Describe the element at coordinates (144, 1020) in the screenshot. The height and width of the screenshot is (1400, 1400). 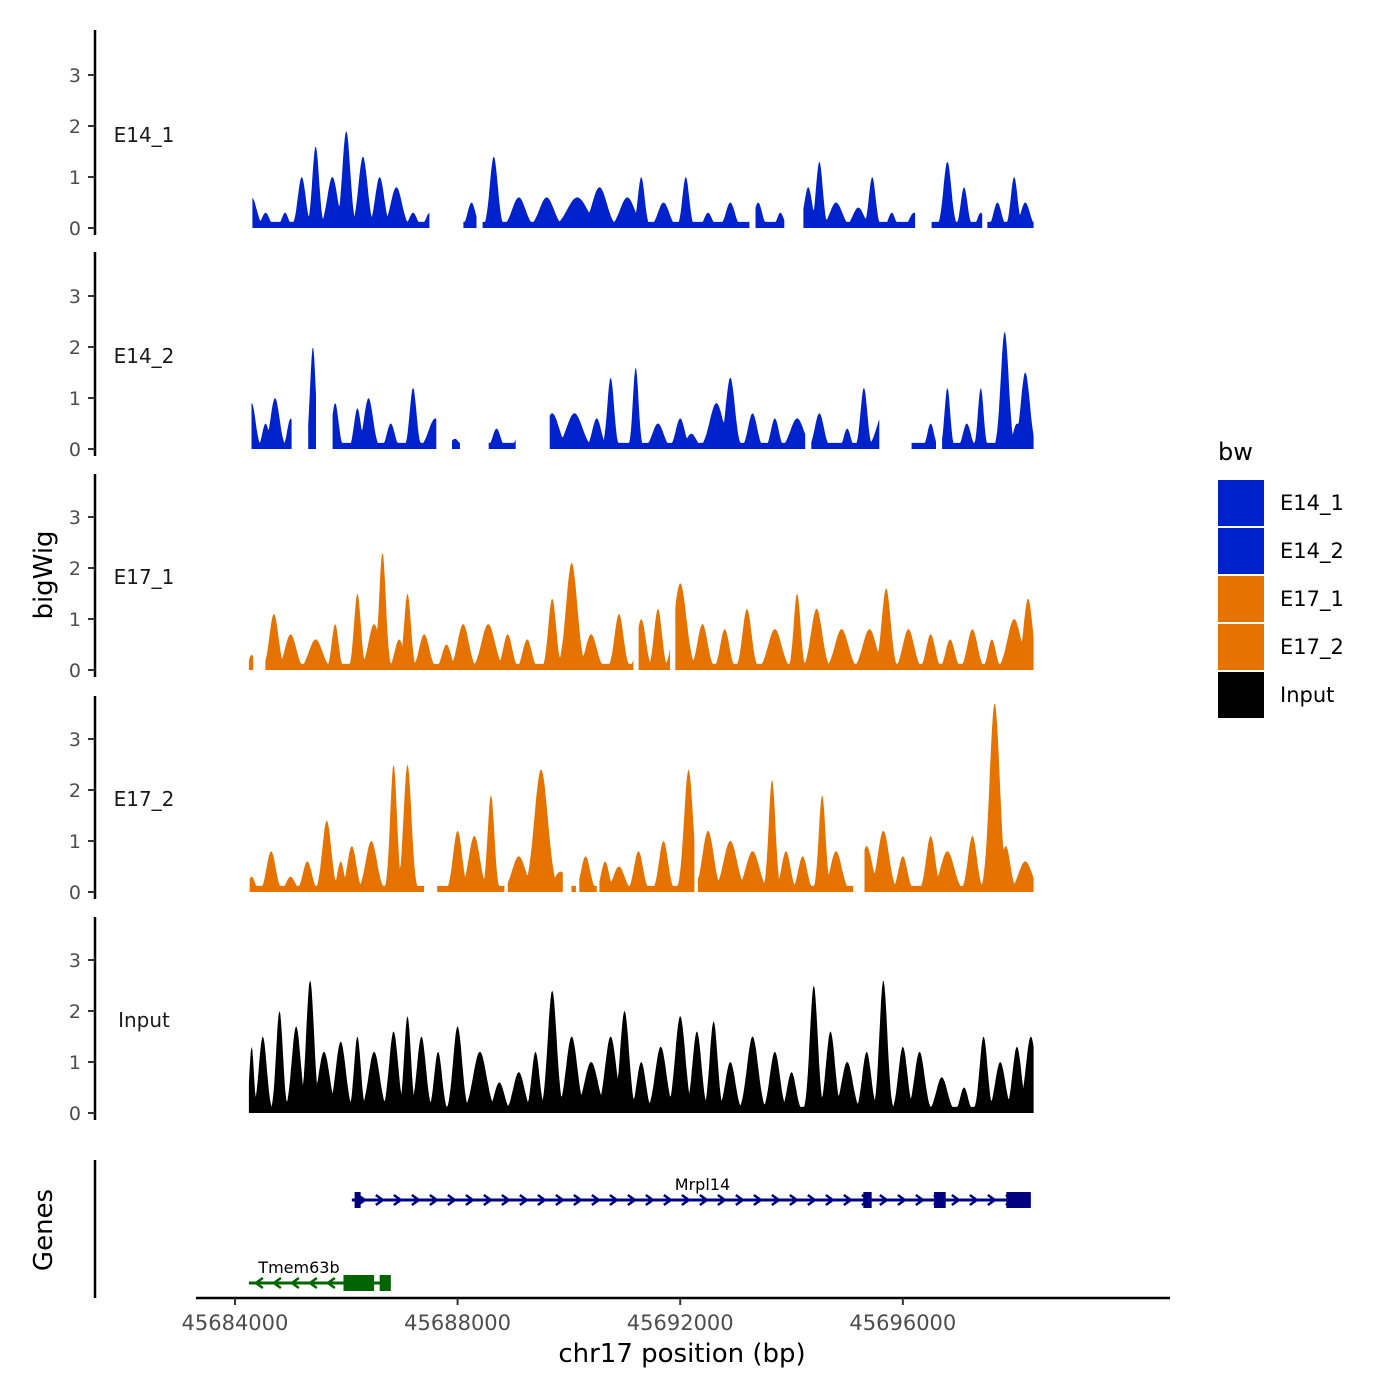
I see `track-label: Input` at that location.